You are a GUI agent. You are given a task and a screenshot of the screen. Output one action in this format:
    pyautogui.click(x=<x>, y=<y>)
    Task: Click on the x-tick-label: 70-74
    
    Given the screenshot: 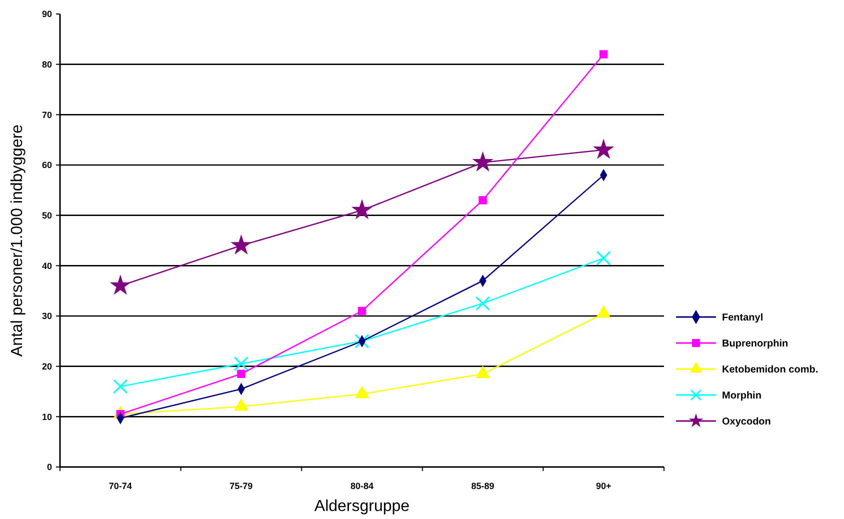 What is the action you would take?
    pyautogui.click(x=120, y=486)
    